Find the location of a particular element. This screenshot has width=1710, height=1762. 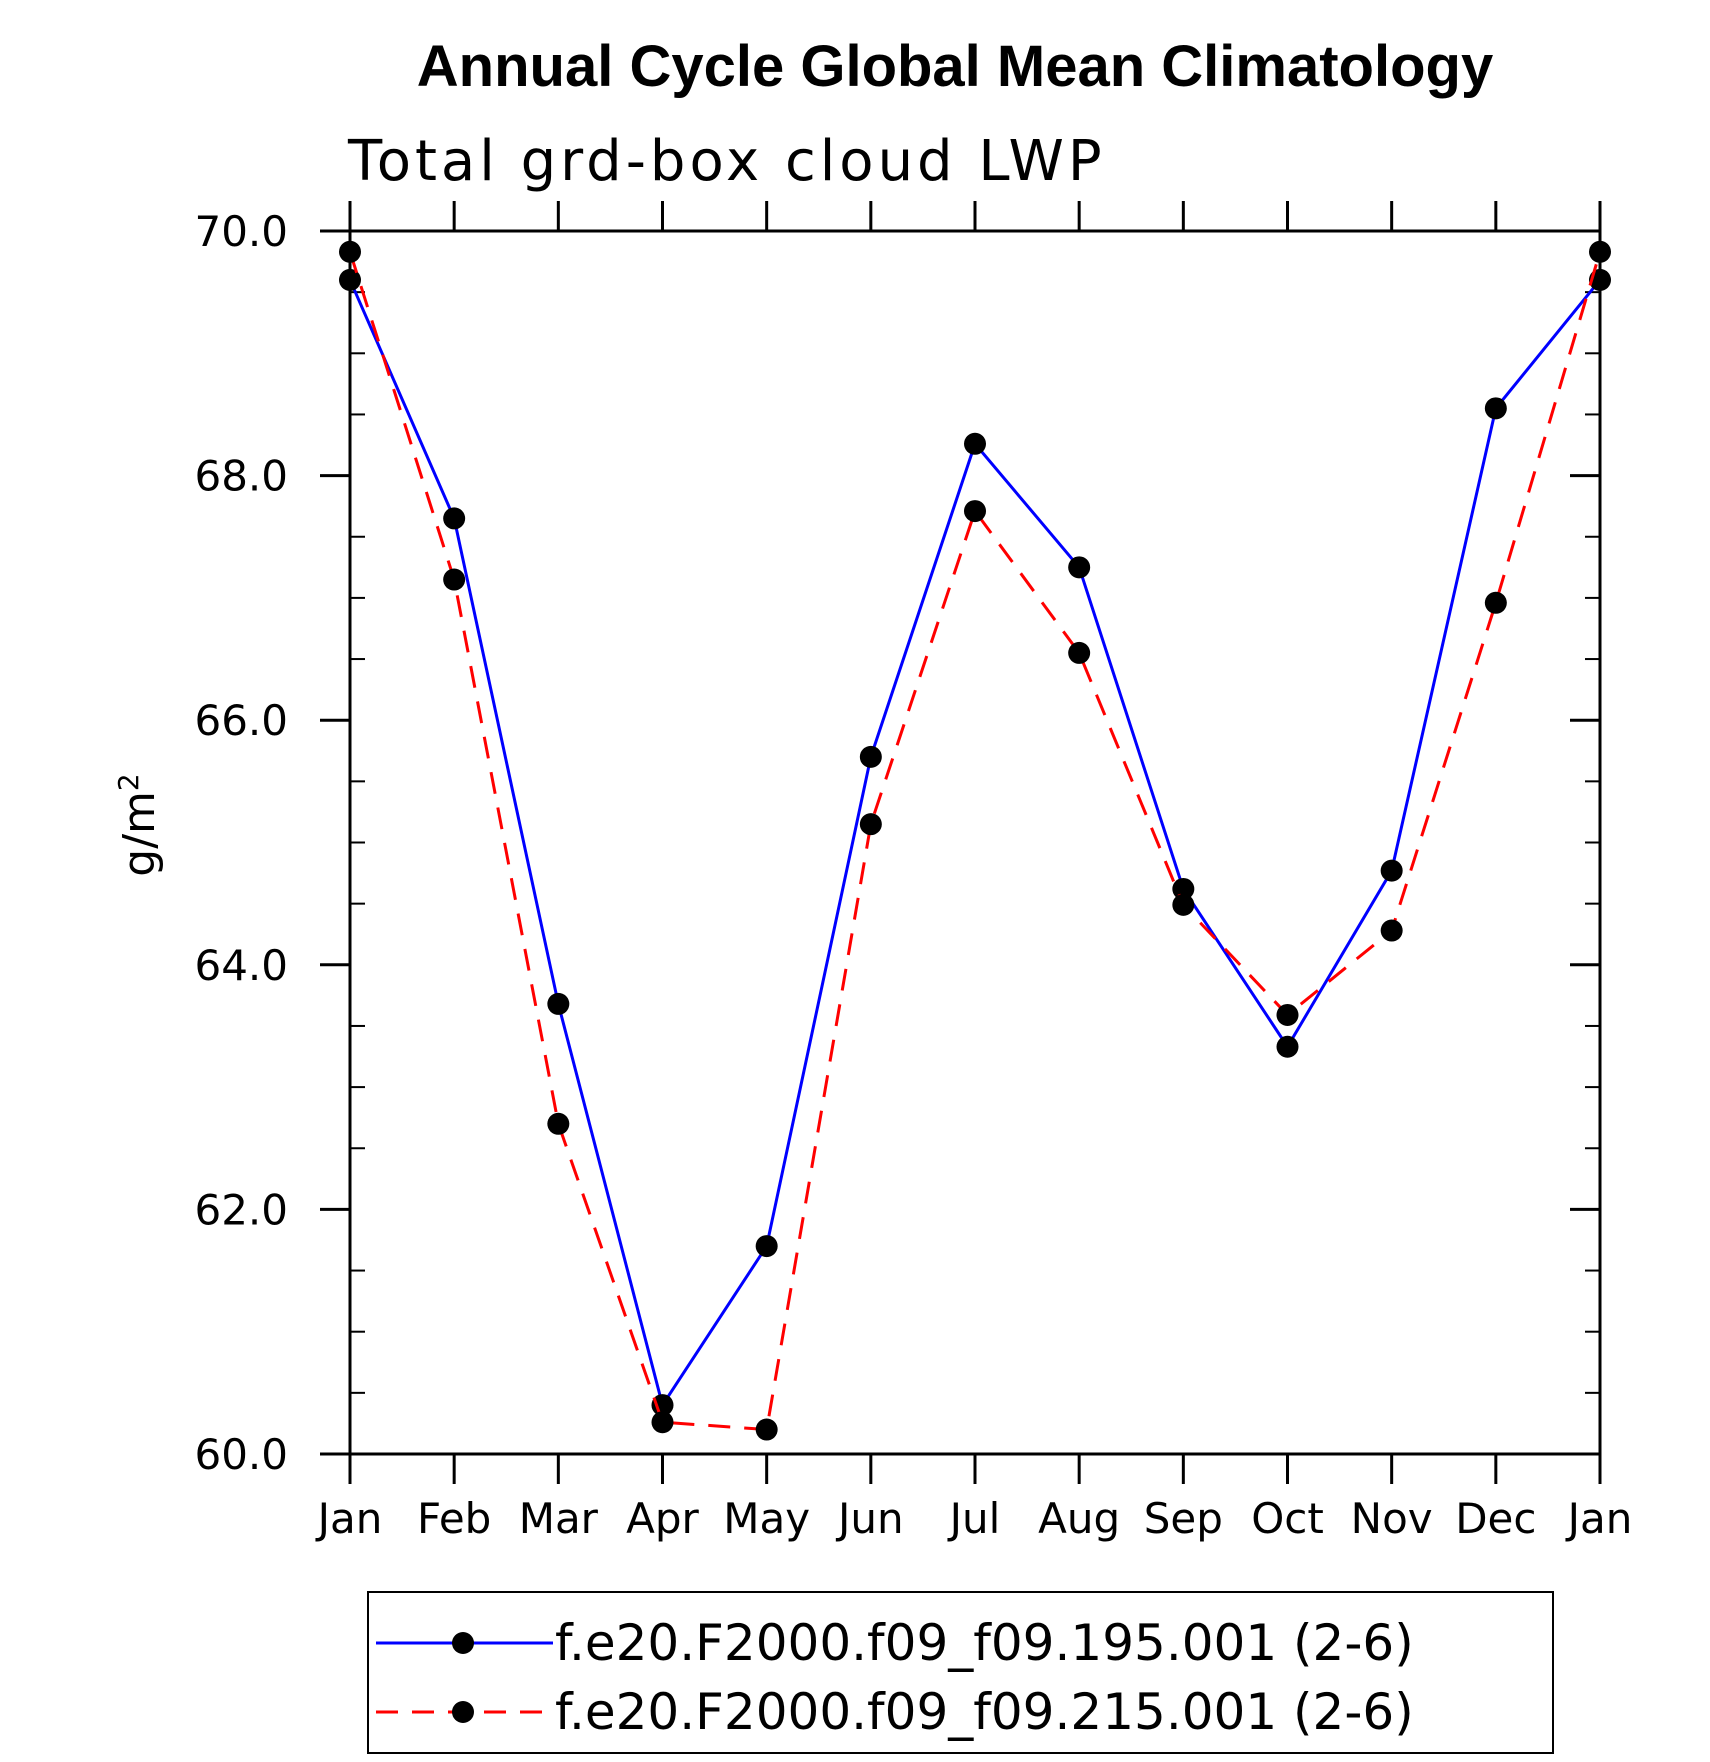

x-tick-label: Mar is located at coordinates (559, 1518).